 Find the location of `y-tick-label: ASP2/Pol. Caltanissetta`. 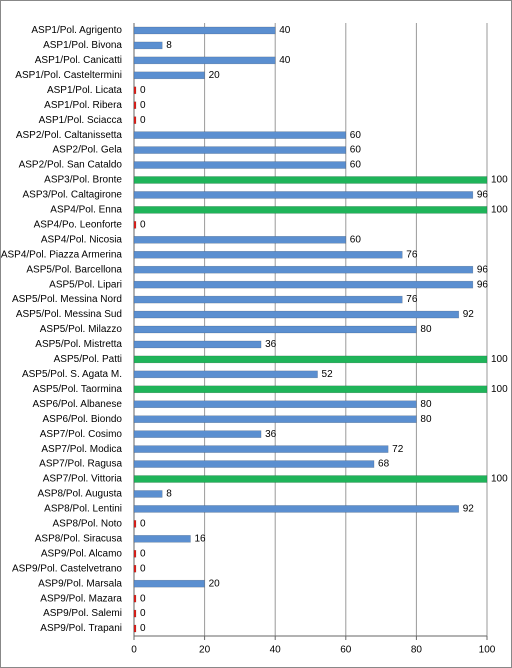

y-tick-label: ASP2/Pol. Caltanissetta is located at coordinates (69, 135).